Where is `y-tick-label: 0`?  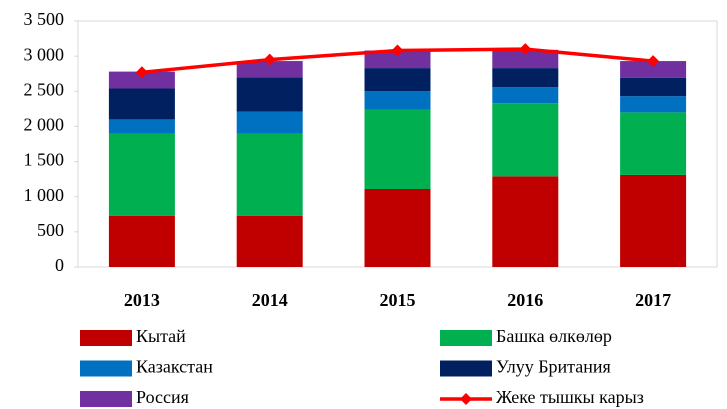
y-tick-label: 0 is located at coordinates (59, 265).